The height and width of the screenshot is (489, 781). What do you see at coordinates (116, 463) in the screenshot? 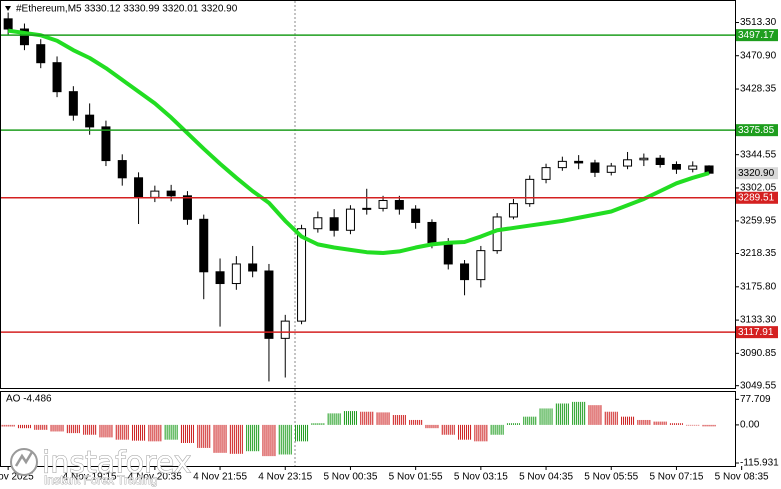
I see `logo-name: instaforex` at bounding box center [116, 463].